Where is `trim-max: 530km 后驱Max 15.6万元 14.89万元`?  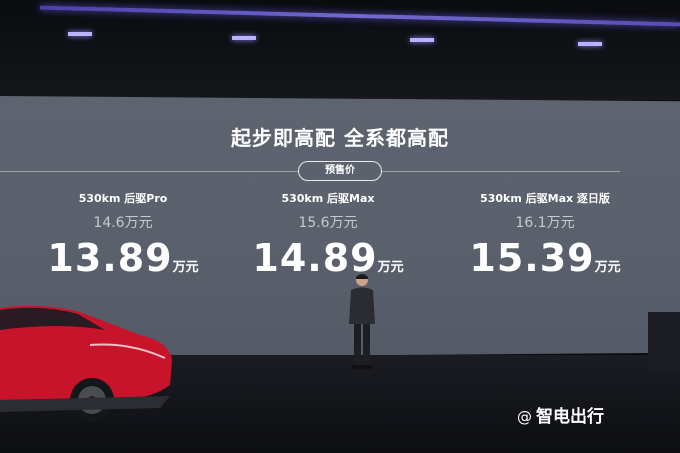 trim-max: 530km 后驱Max 15.6万元 14.89万元 is located at coordinates (328, 235).